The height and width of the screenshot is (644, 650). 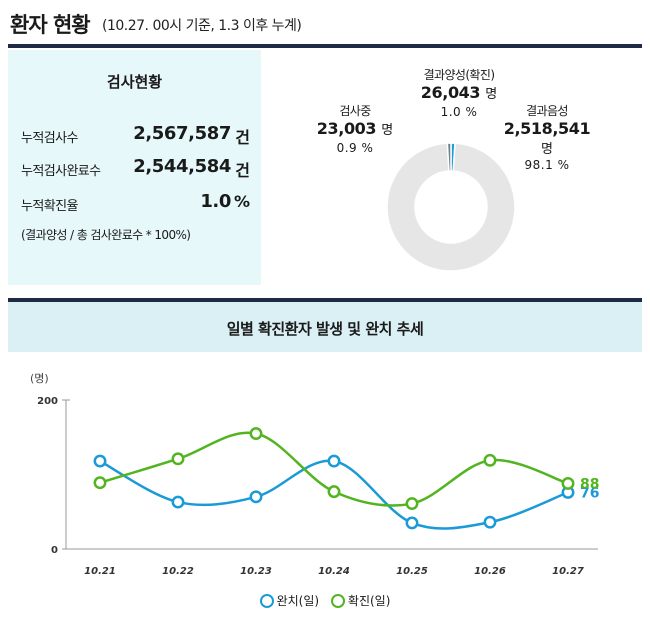 I want to click on donut-positive-value: 26,043, so click(x=450, y=92).